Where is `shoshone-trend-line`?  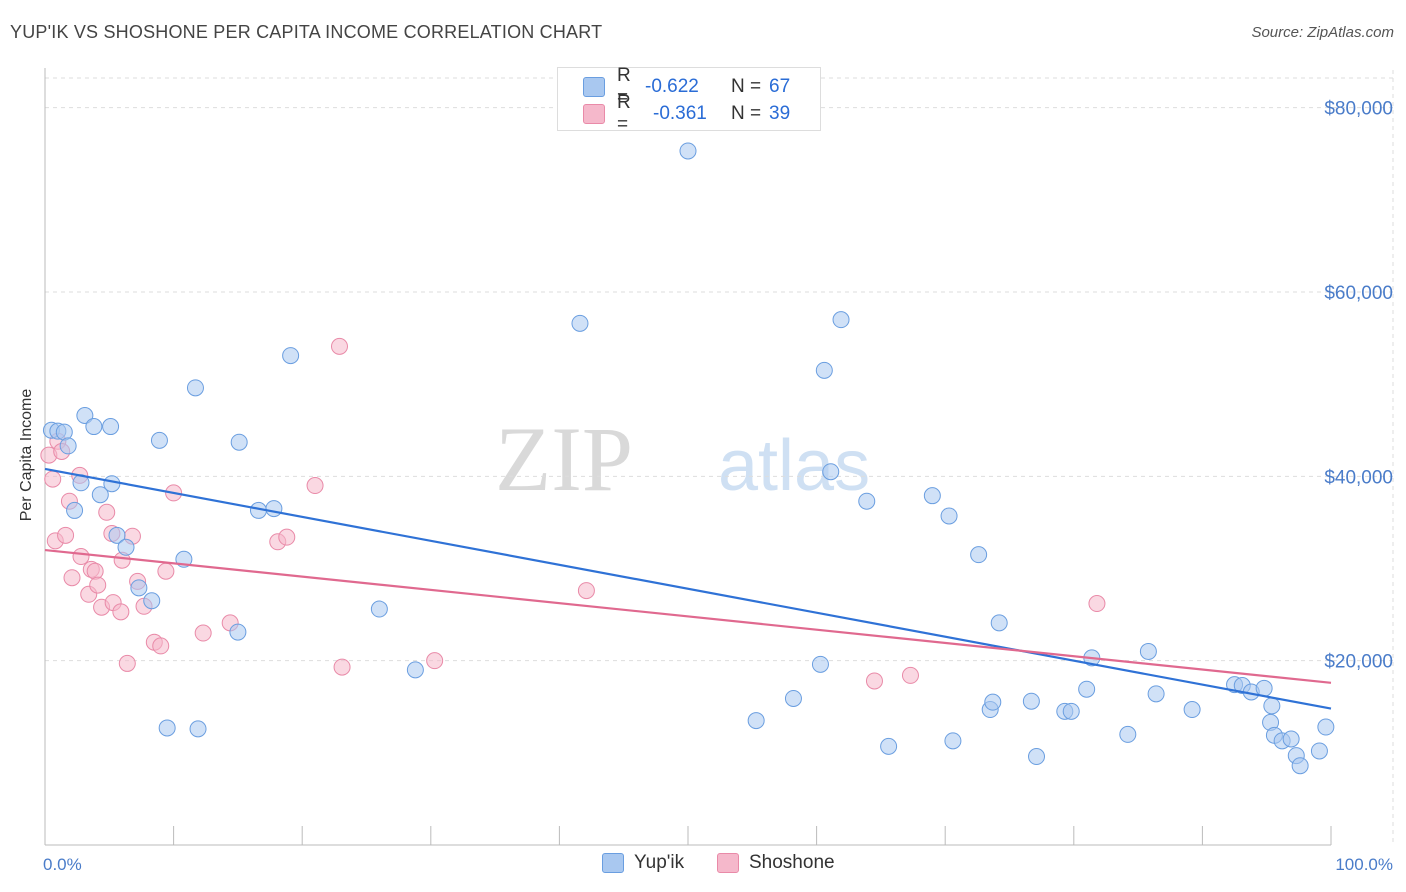
shoshone-trend-line is located at coordinates (688, 616).